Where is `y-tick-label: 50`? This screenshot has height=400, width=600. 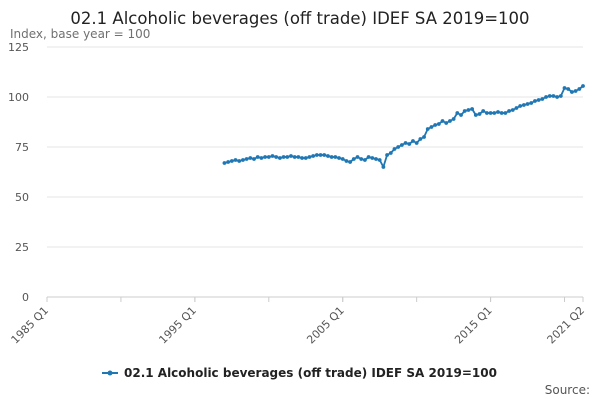 y-tick-label: 50 is located at coordinates (22, 197).